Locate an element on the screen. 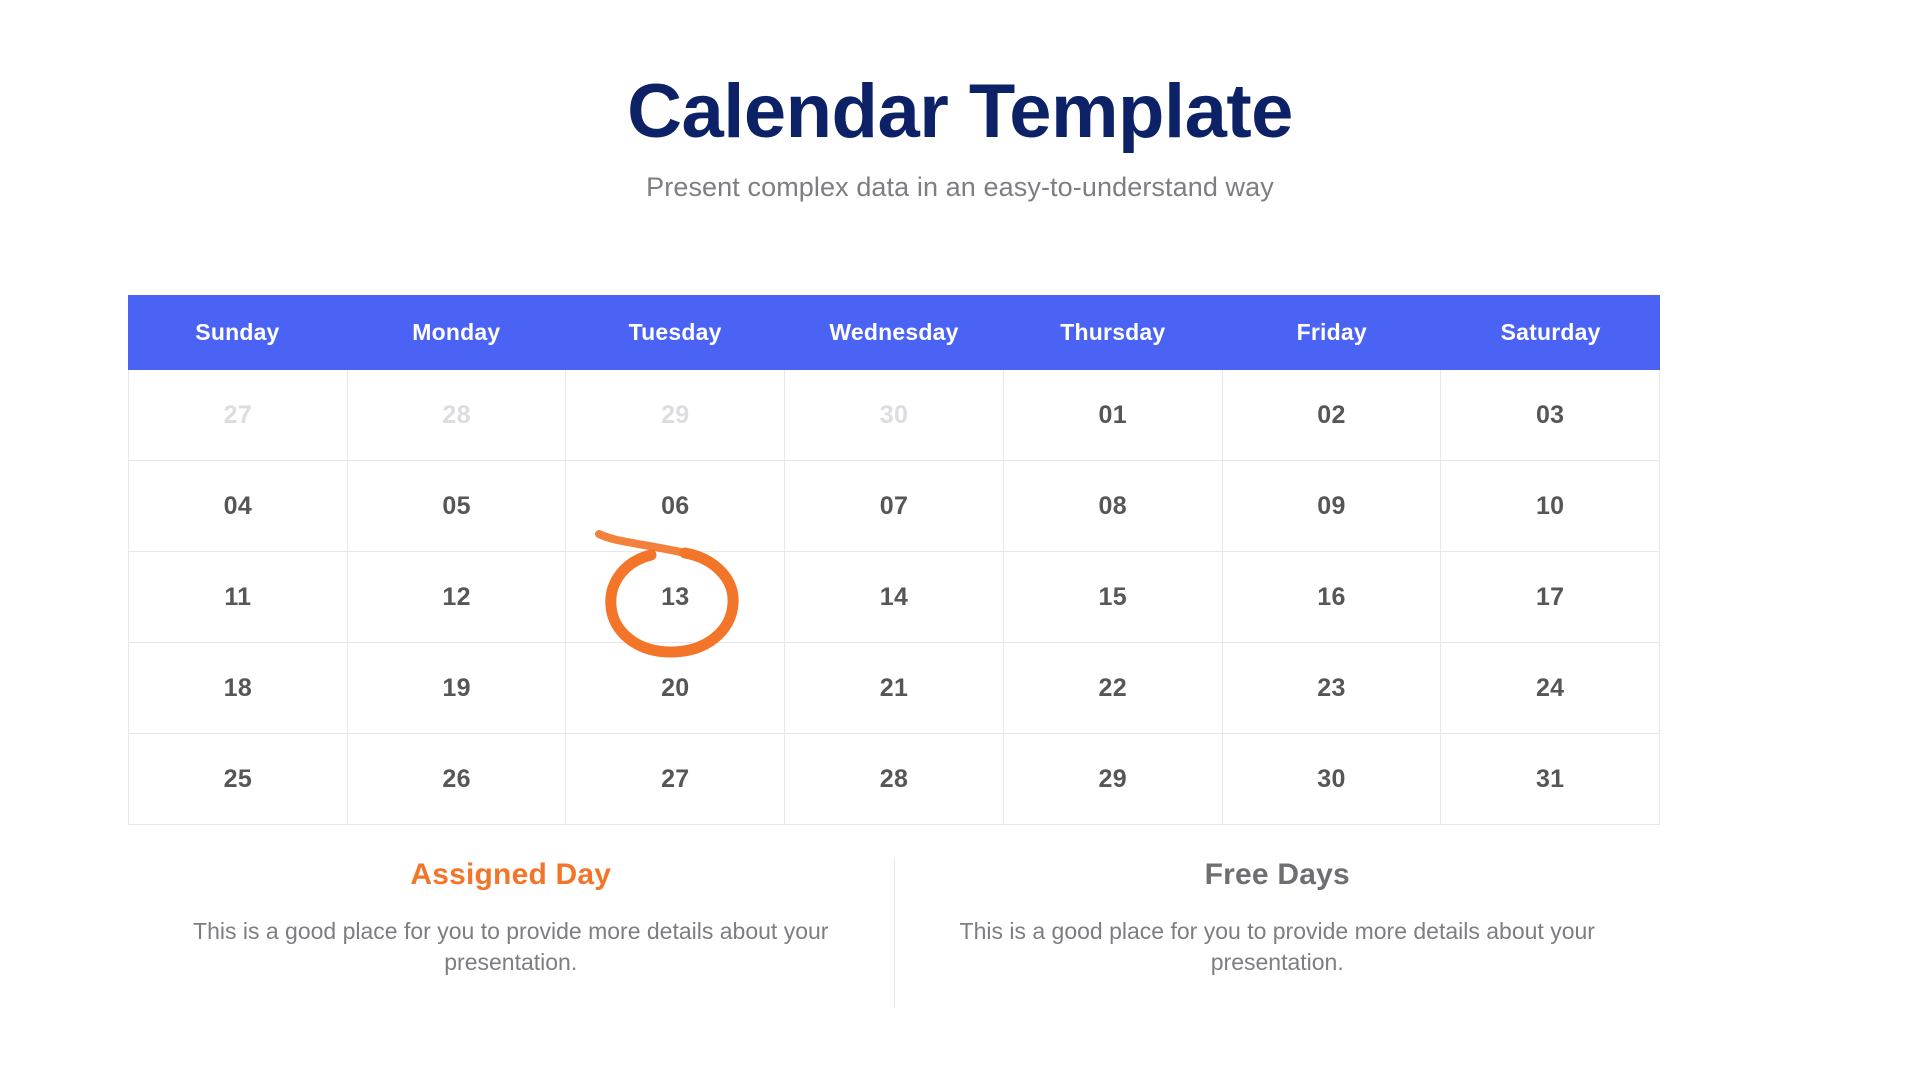  calendar-day-number: 17 is located at coordinates (1550, 596).